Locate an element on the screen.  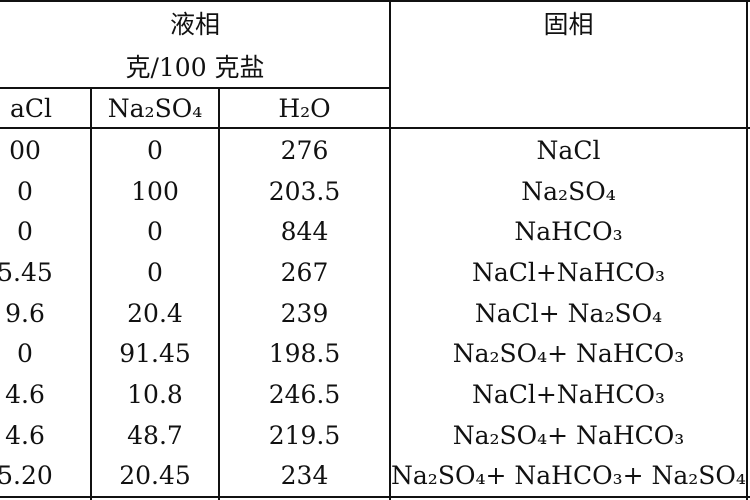
cell-solid-phase: NaHCO₃ is located at coordinates (568, 232).